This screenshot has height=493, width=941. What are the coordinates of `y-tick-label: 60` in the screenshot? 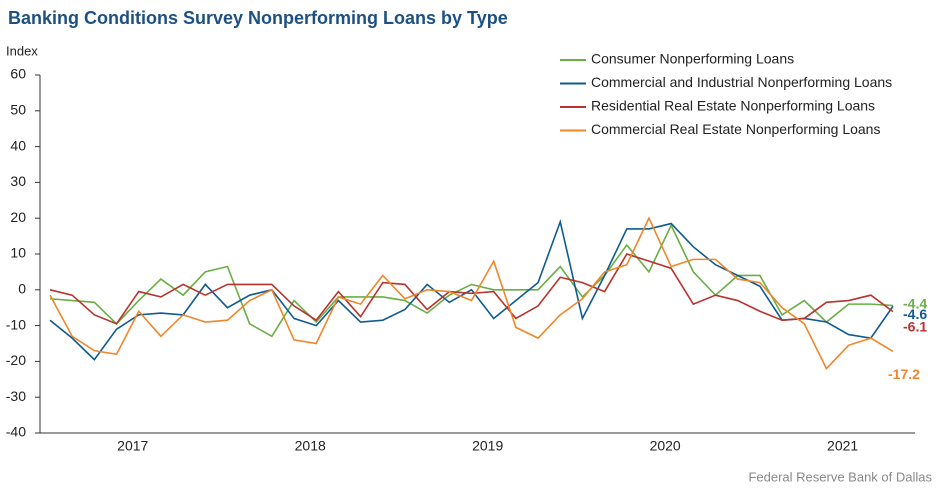 It's located at (18, 74).